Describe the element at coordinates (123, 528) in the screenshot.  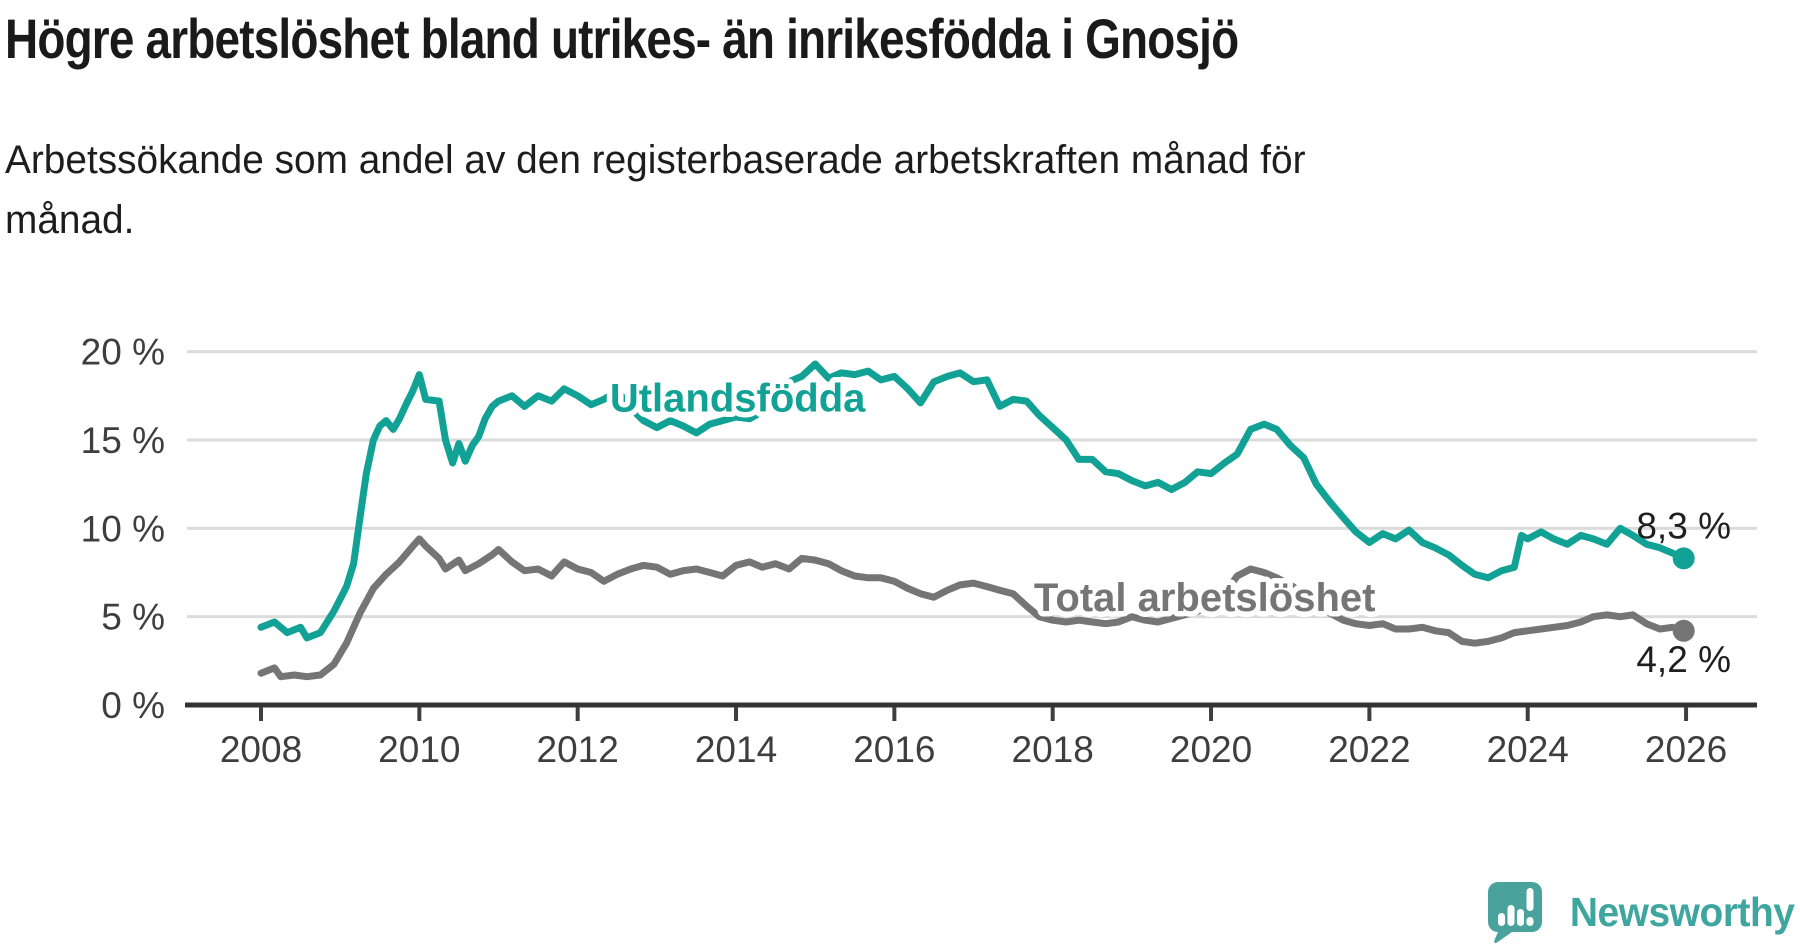
I see `y-axis-tick-label: 10 %` at that location.